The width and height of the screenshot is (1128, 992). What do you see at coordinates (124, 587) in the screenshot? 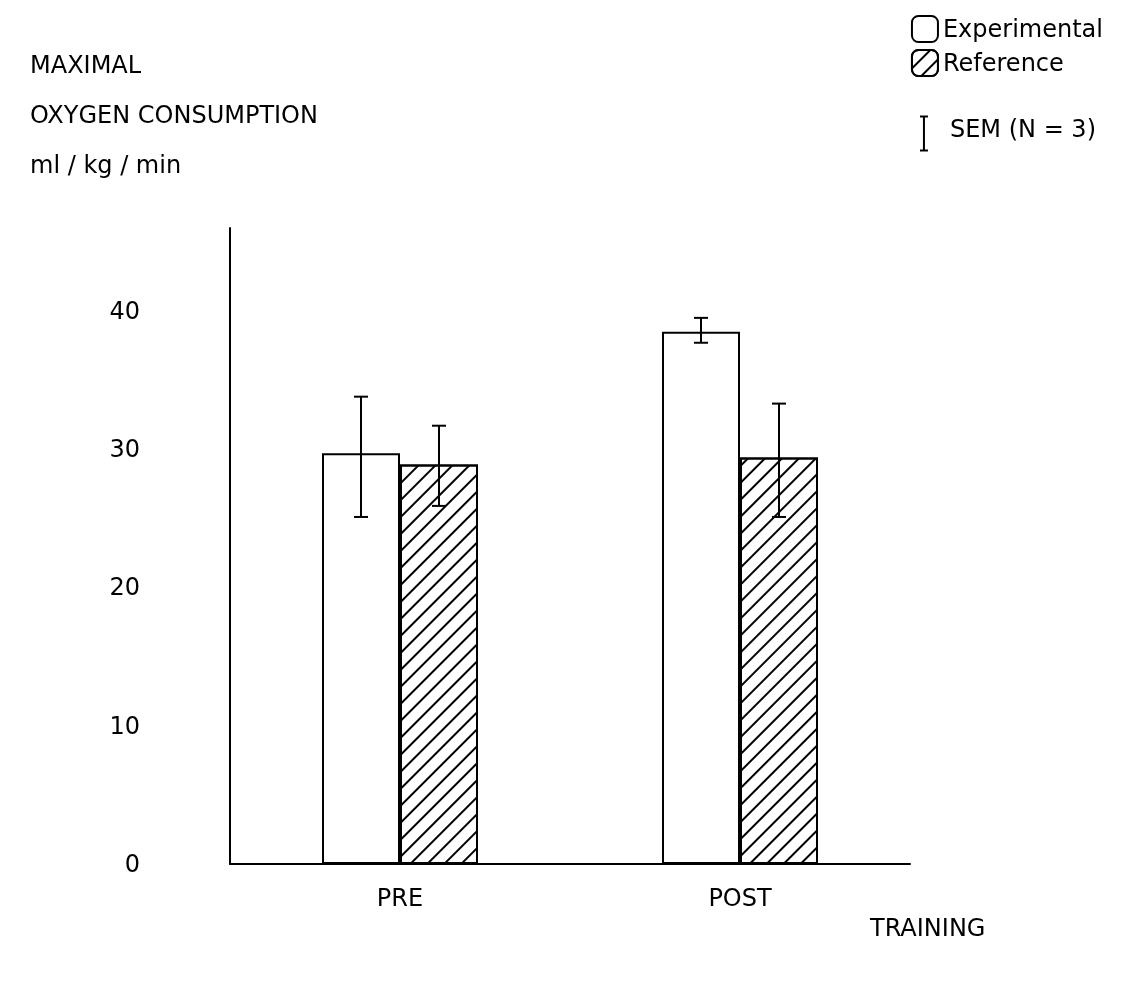
I see `y-tick-label: 20` at bounding box center [124, 587].